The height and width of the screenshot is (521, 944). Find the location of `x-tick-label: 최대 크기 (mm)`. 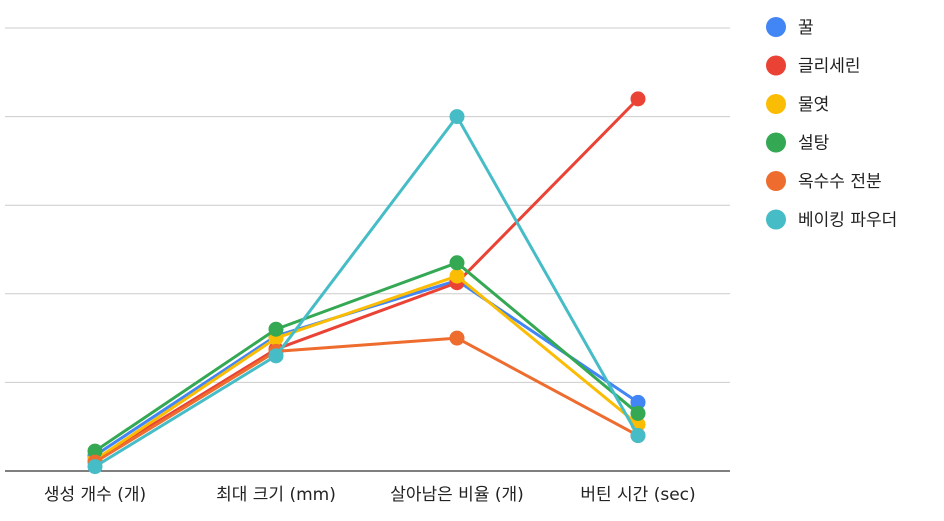

x-tick-label: 최대 크기 (mm) is located at coordinates (276, 495).